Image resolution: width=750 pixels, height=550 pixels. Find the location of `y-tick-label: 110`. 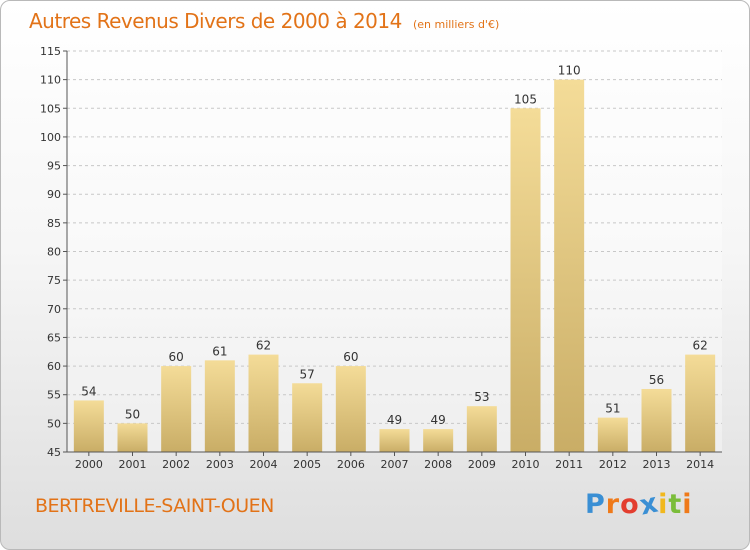

y-tick-label: 110 is located at coordinates (50, 80).